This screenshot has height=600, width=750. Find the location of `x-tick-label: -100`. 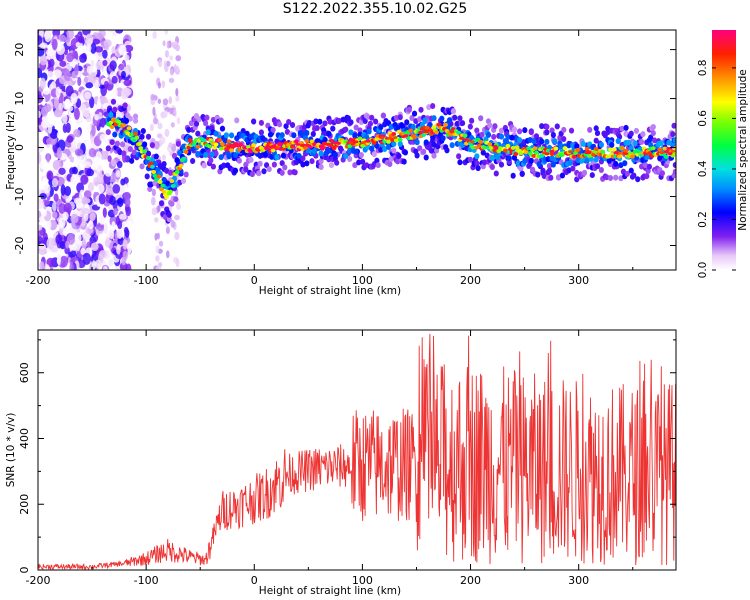

x-tick-label: -100 is located at coordinates (146, 280).